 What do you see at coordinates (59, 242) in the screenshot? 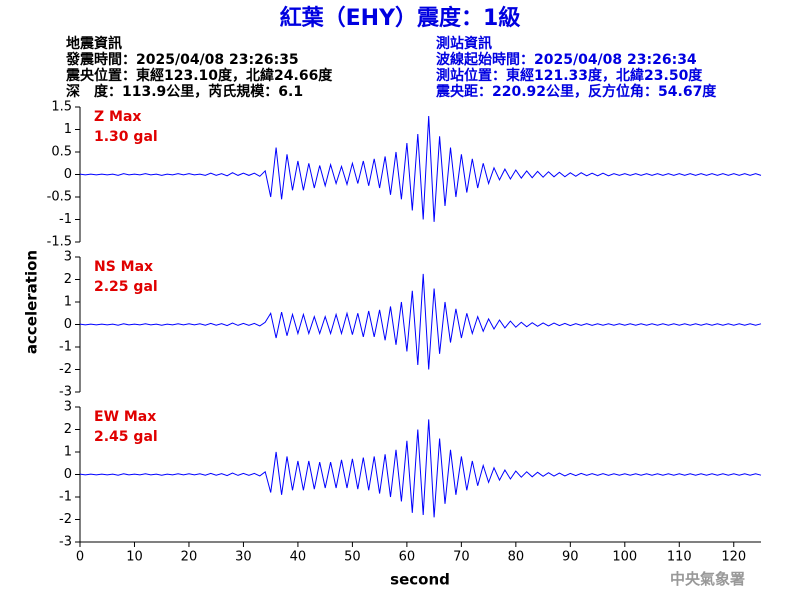
I see `y-tick-label: -1.5` at bounding box center [59, 242].